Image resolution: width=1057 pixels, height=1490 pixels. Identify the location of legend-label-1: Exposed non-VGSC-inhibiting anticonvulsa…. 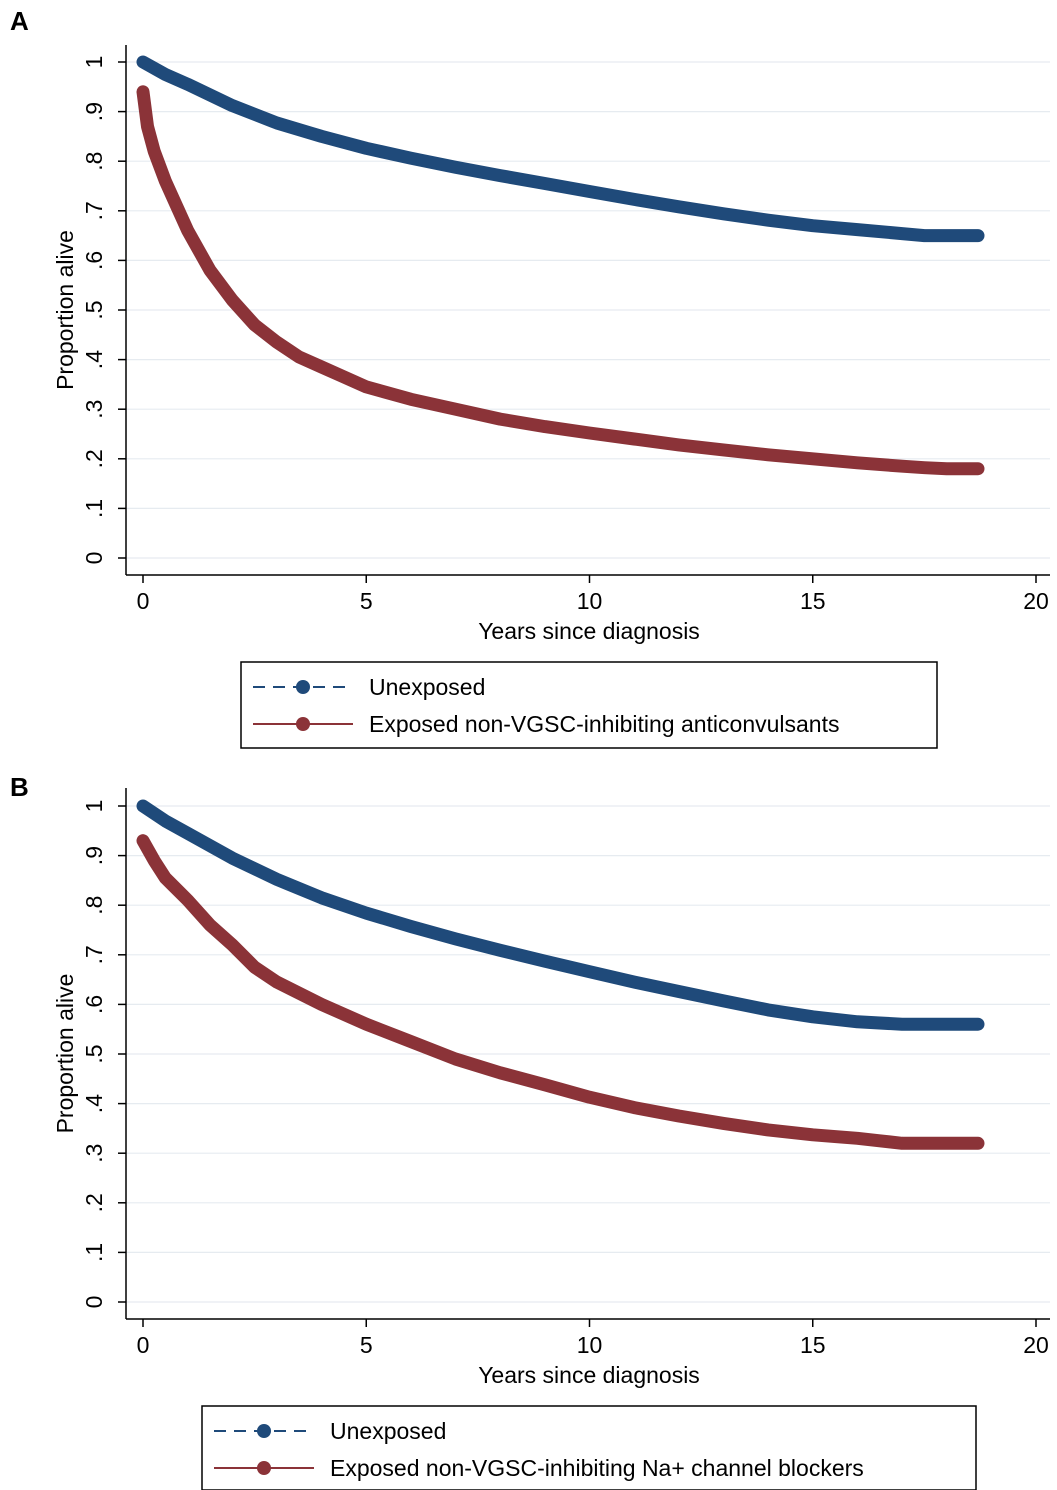
(604, 724).